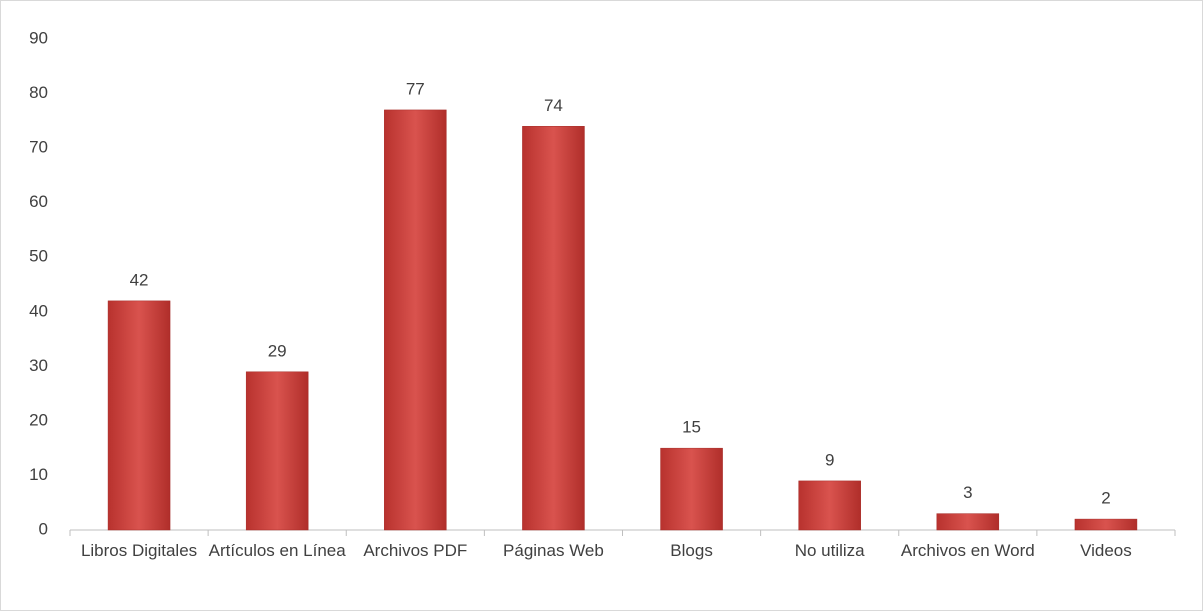 The height and width of the screenshot is (611, 1203). Describe the element at coordinates (38, 201) in the screenshot. I see `y-tick-label: 60` at that location.